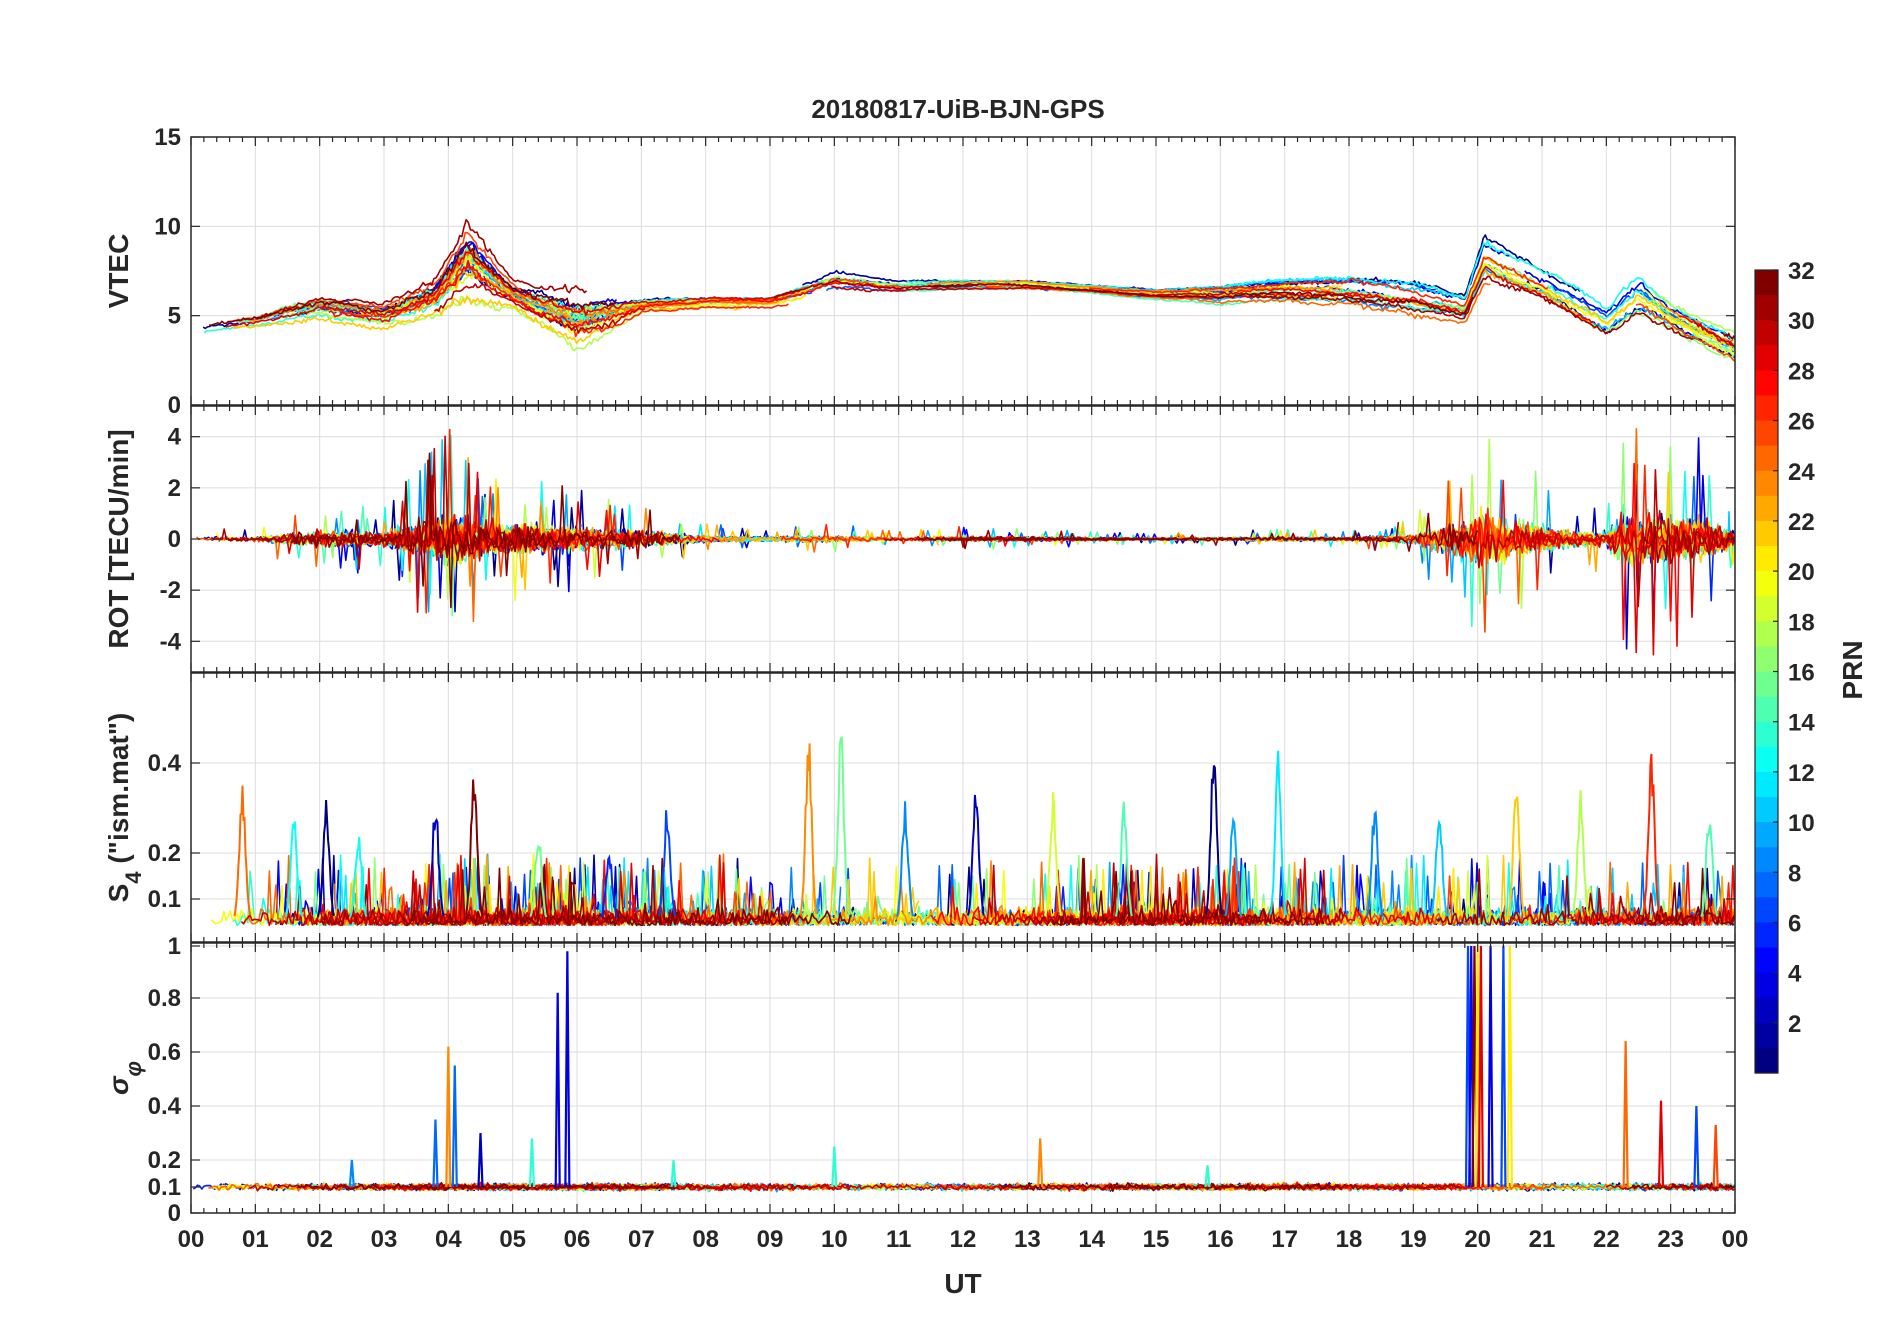 The height and width of the screenshot is (1330, 1902). Describe the element at coordinates (164, 998) in the screenshot. I see `y-tick-label: 0.8` at that location.